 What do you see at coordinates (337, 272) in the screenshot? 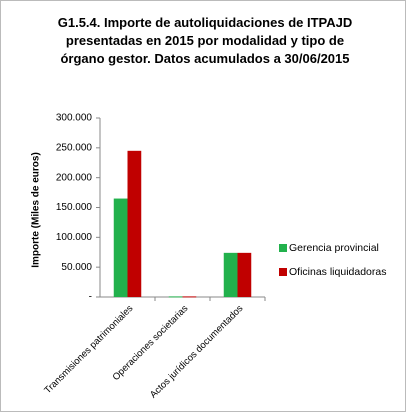
I see `legend-label: Oficinas liquidadoras` at bounding box center [337, 272].